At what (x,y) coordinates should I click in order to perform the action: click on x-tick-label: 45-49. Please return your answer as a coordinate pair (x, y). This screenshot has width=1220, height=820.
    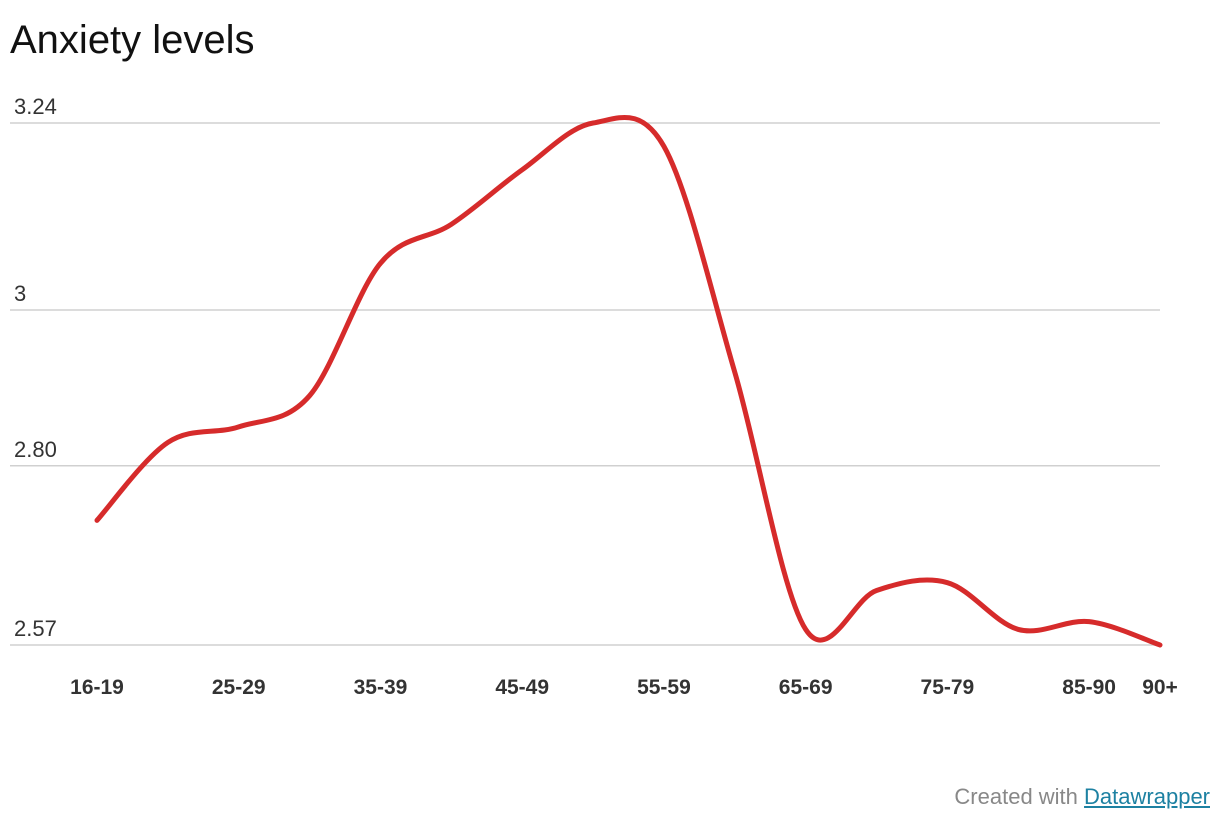
    Looking at the image, I should click on (522, 687).